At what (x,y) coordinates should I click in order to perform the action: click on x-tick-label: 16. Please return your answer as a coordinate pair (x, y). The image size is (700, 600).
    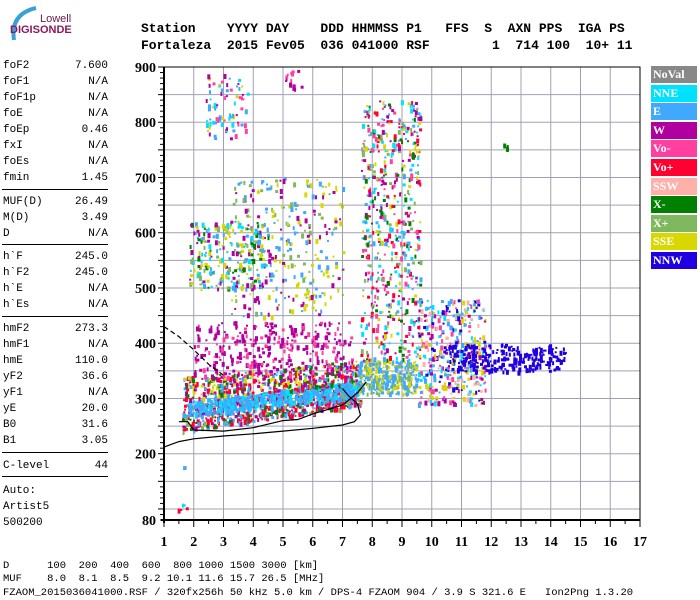
    Looking at the image, I should click on (610, 542).